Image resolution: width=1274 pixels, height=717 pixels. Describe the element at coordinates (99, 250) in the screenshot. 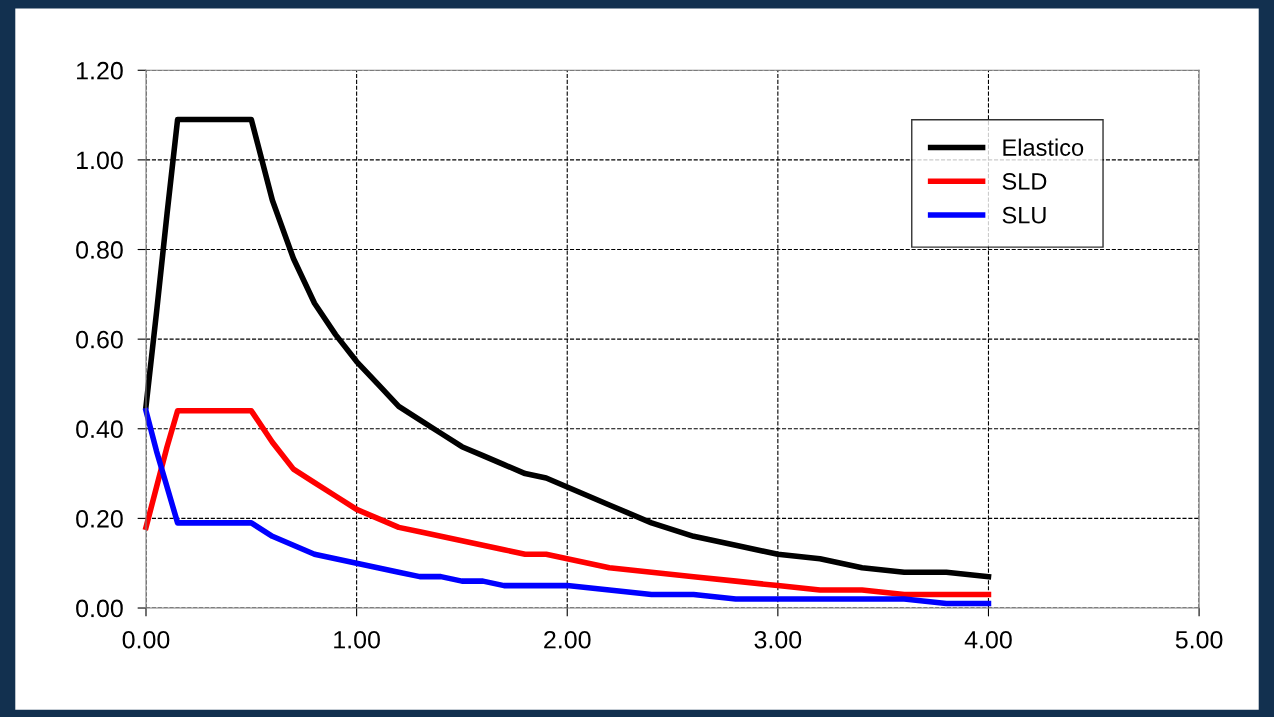

I see `y-tick-label: 0.80` at that location.